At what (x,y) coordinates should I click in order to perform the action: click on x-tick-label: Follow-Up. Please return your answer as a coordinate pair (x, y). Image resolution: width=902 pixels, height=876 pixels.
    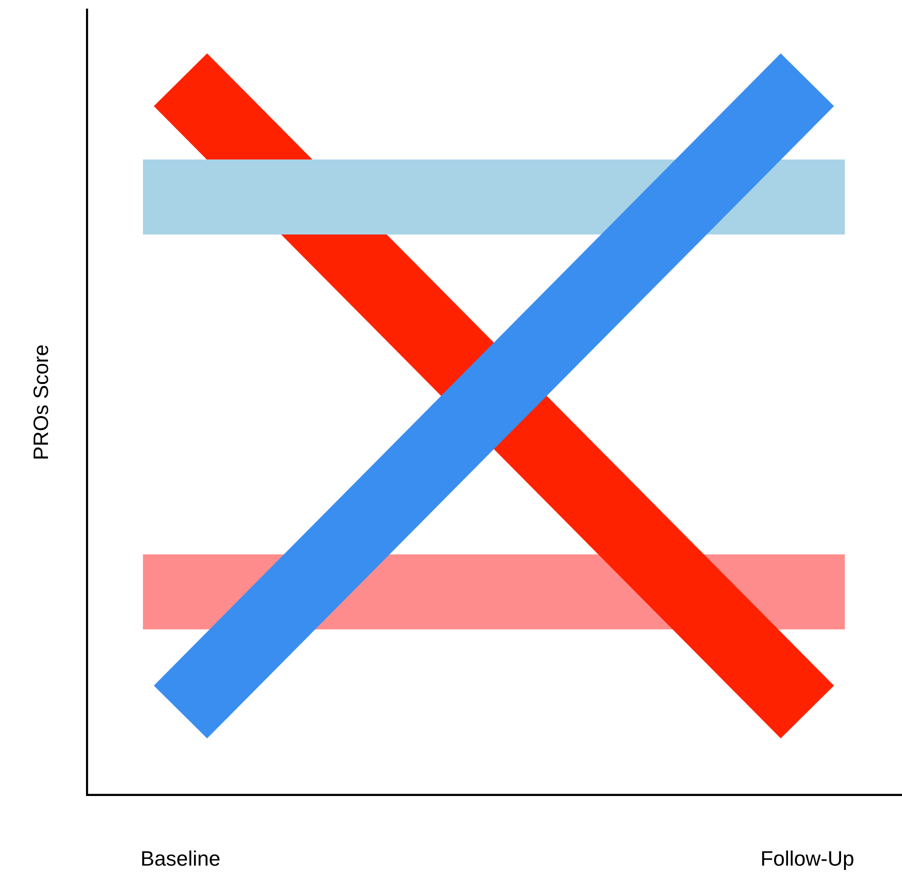
    Looking at the image, I should click on (808, 860).